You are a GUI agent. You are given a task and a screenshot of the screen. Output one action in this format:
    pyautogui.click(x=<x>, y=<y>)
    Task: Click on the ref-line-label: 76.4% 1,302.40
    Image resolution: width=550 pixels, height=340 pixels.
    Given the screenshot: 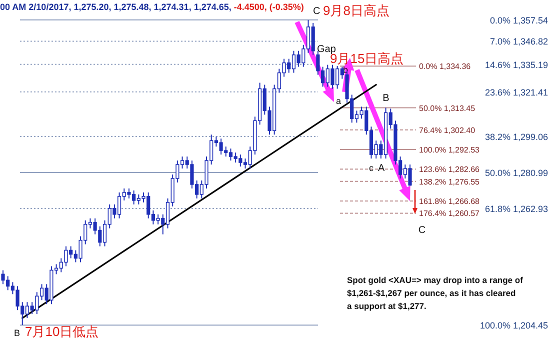 What is the action you would take?
    pyautogui.click(x=447, y=130)
    